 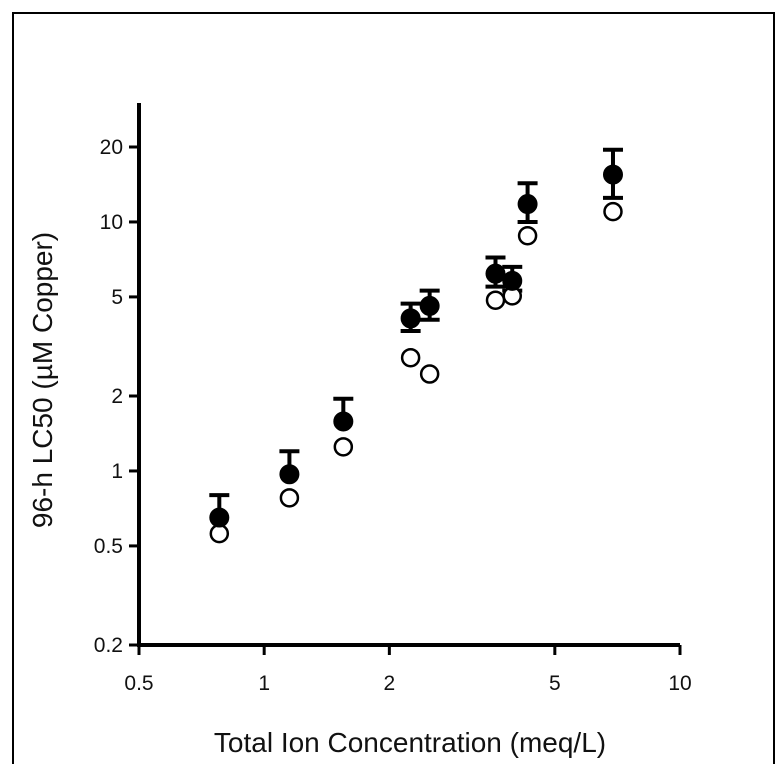 What do you see at coordinates (108, 645) in the screenshot?
I see `y-tick-label: 0.2` at bounding box center [108, 645].